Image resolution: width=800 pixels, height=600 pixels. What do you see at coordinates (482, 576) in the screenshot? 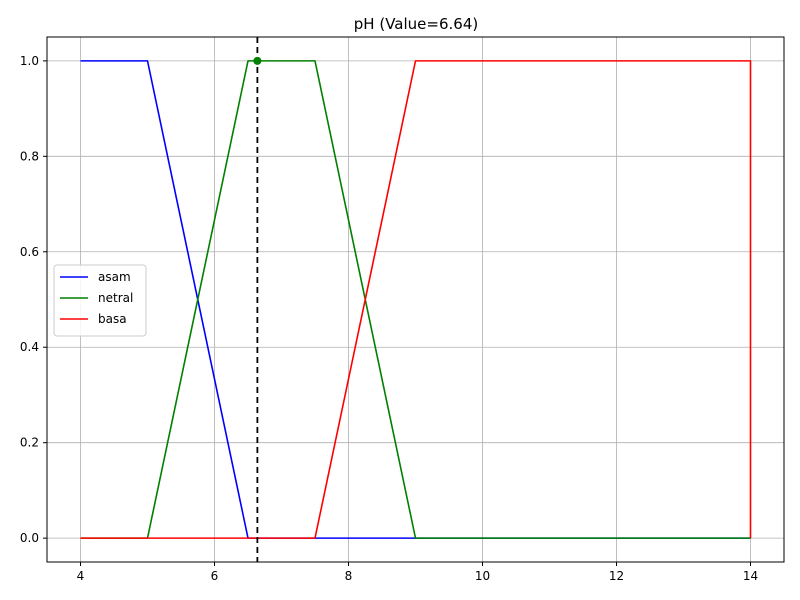
I see `x-tick-label: 10` at bounding box center [482, 576].